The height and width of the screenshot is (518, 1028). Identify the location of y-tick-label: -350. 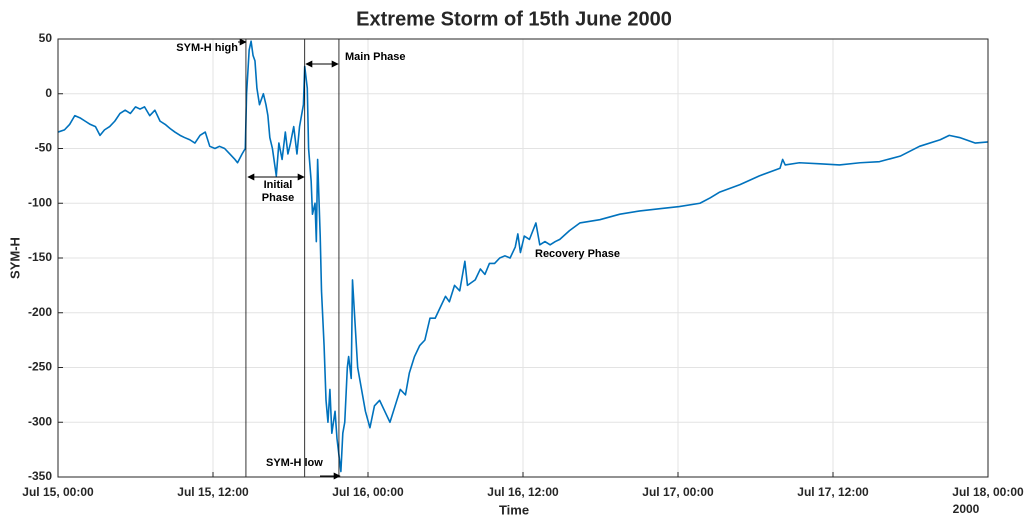
(40, 476).